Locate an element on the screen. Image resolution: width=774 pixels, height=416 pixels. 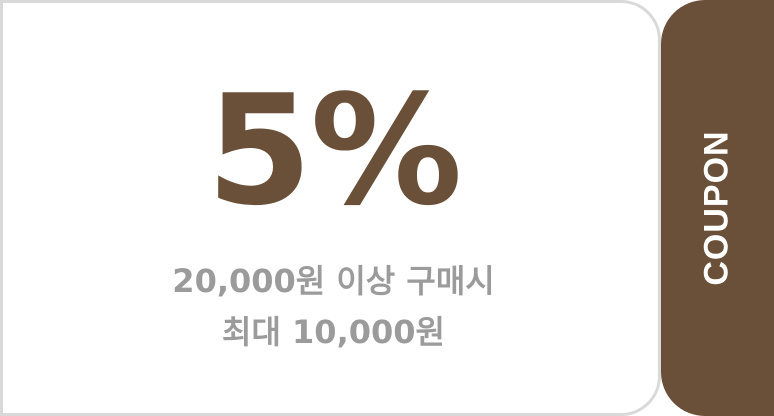
discount-value: 5% is located at coordinates (334, 150).